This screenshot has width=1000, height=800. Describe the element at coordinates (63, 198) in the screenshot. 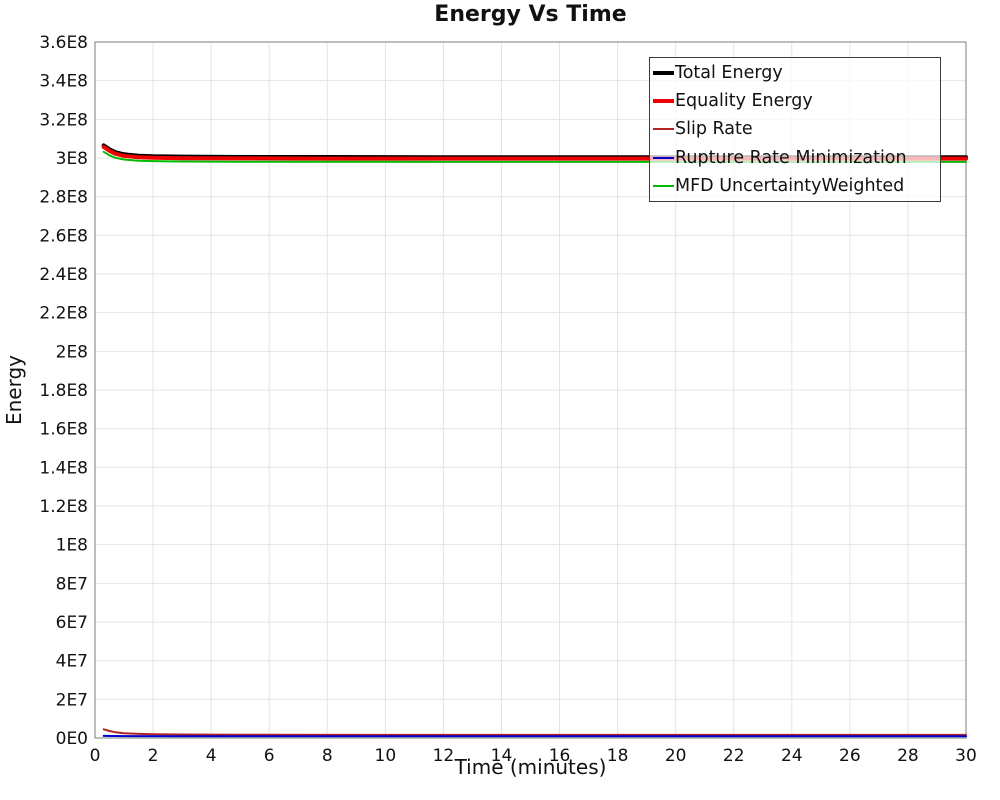

I see `y-tick-label: 2.8E8` at that location.